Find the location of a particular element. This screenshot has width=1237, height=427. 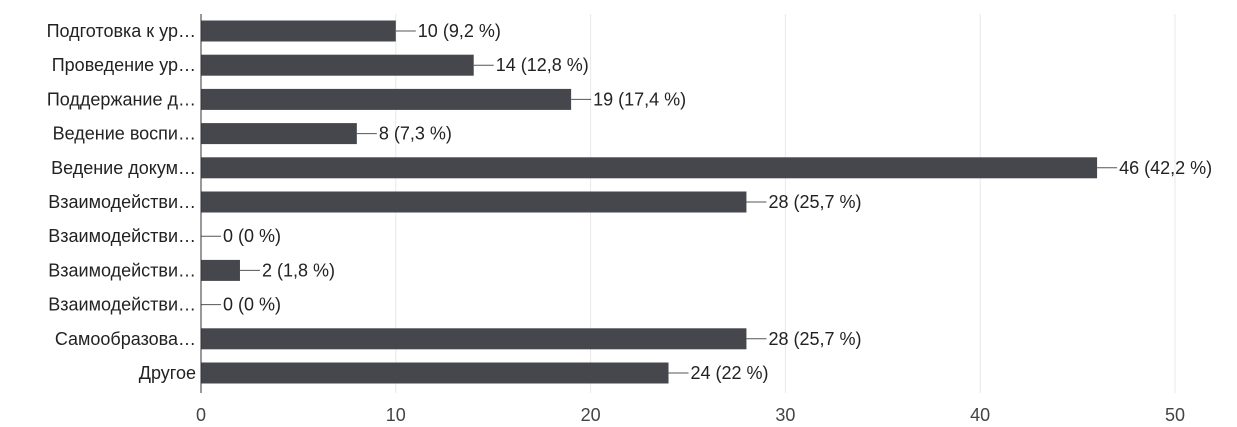

data-label-2: 14 (12,8 %) is located at coordinates (542, 65).